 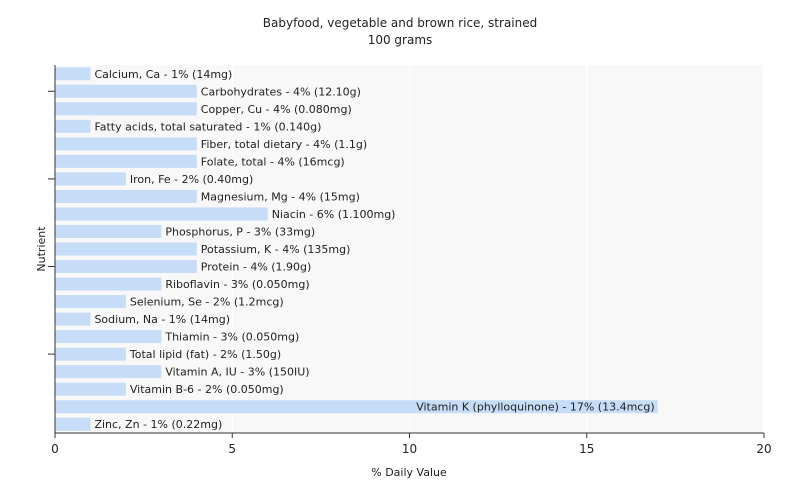 What do you see at coordinates (41, 249) in the screenshot?
I see `y-axis-label: Nutrient` at bounding box center [41, 249].